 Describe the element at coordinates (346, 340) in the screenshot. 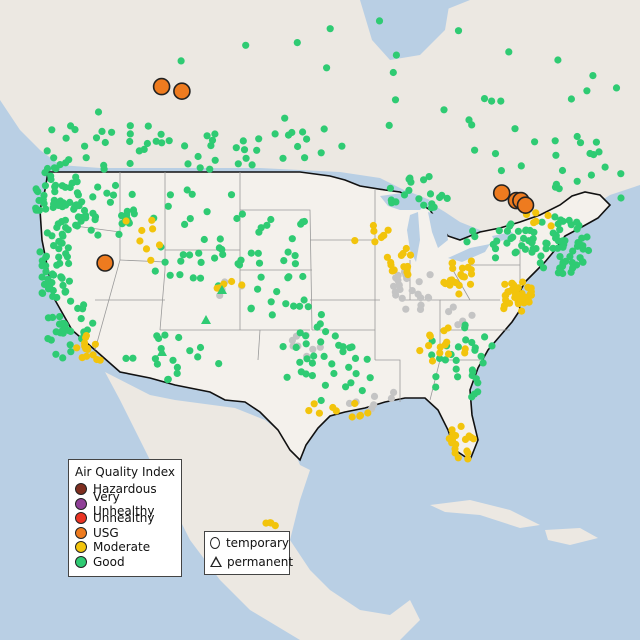

I see `no-data-sites` at that location.